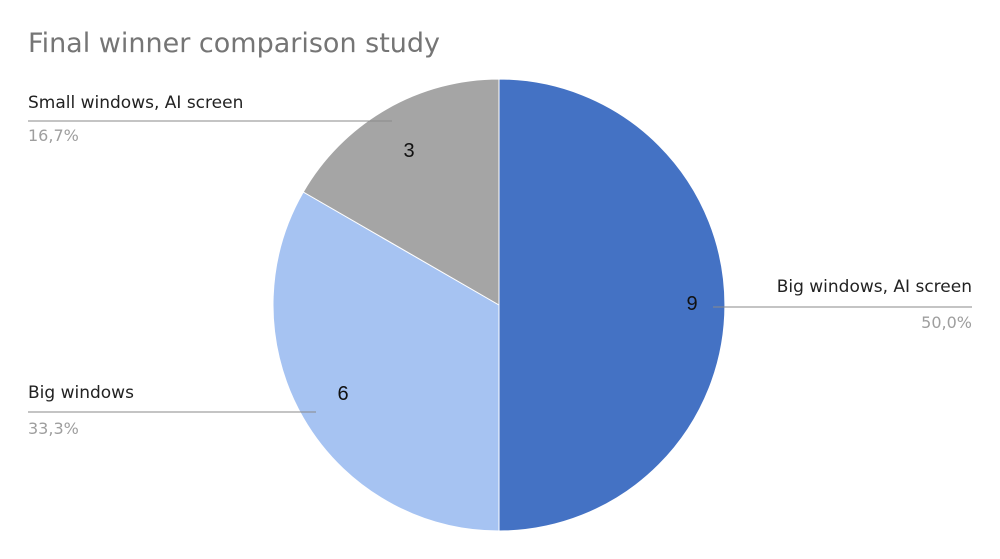 The height and width of the screenshot is (559, 1000). What do you see at coordinates (53, 428) in the screenshot?
I see `slice-percent-label: 33,3%` at bounding box center [53, 428].